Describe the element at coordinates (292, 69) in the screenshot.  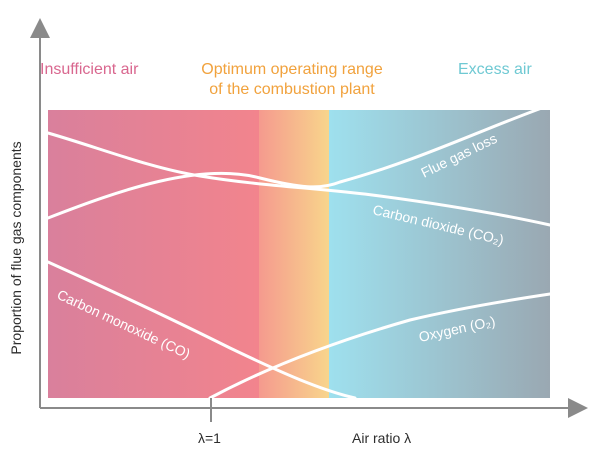
I see `optimum-line-1: Optimum operating range` at that location.